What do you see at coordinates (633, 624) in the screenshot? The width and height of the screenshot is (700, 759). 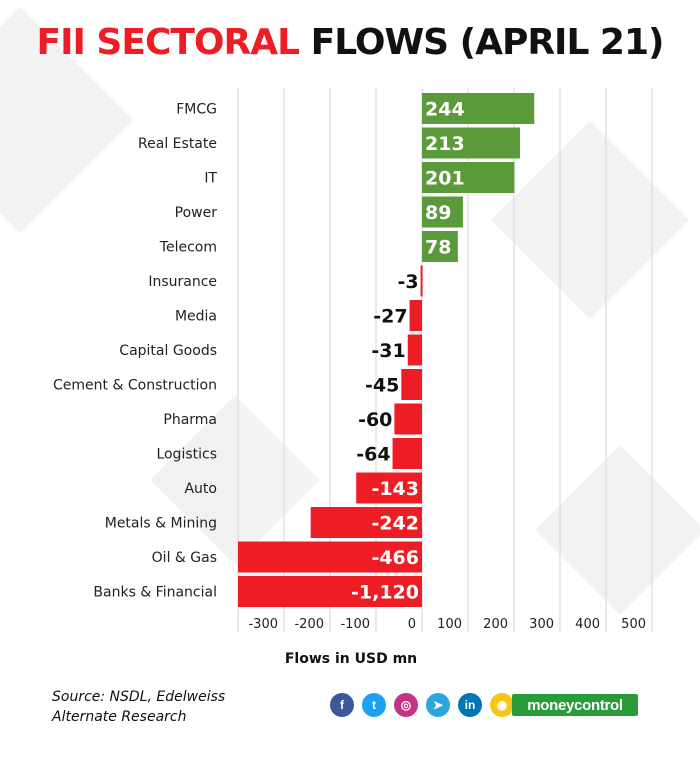 I see `x-tick-label: 500` at bounding box center [633, 624].